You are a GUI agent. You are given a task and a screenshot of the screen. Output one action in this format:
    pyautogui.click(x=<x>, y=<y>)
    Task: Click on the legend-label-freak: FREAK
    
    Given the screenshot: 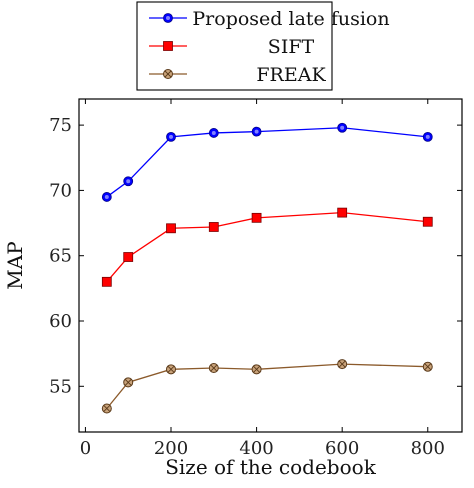 What is the action you would take?
    pyautogui.click(x=291, y=75)
    